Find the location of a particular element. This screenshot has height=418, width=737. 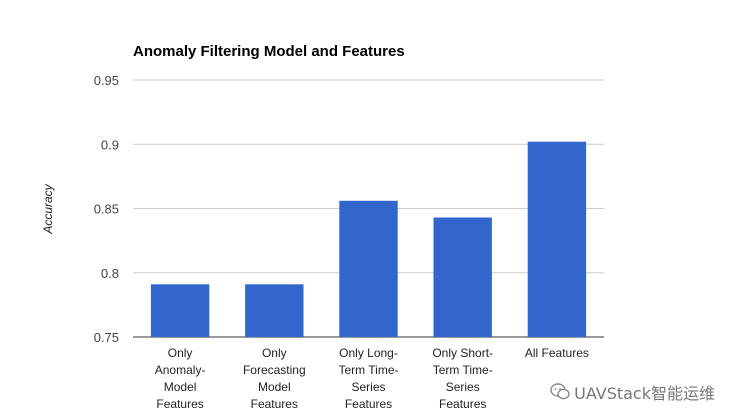

x-tick-label: All Features is located at coordinates (557, 353).